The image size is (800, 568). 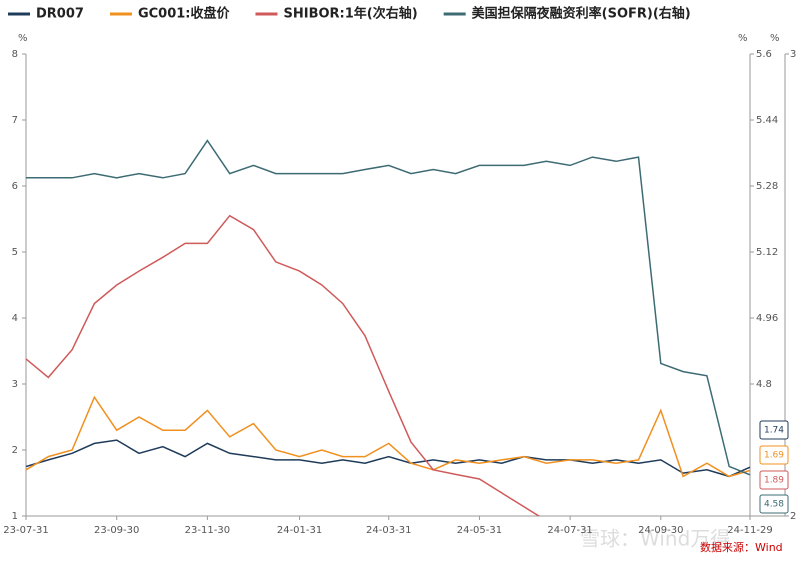 I want to click on y-tick-label: 5, so click(x=15, y=252).